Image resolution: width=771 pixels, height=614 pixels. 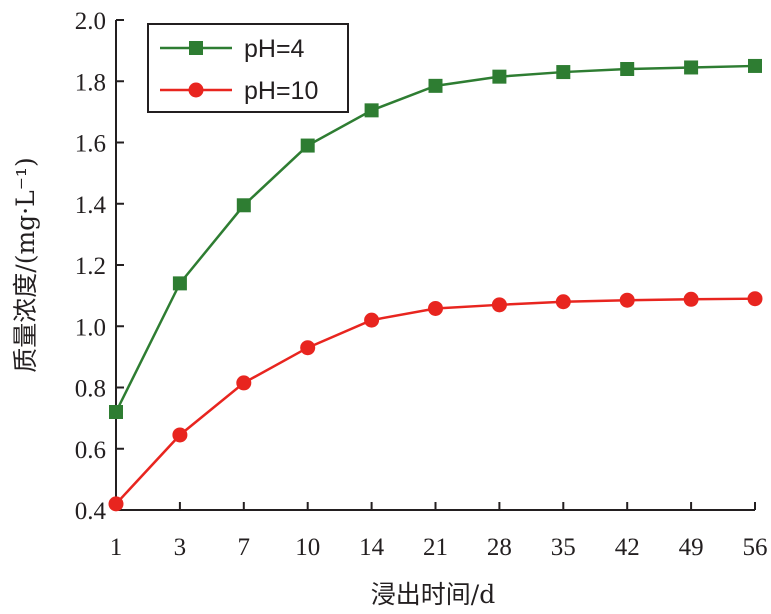 What do you see at coordinates (372, 547) in the screenshot?
I see `x-tick-label: 14` at bounding box center [372, 547].